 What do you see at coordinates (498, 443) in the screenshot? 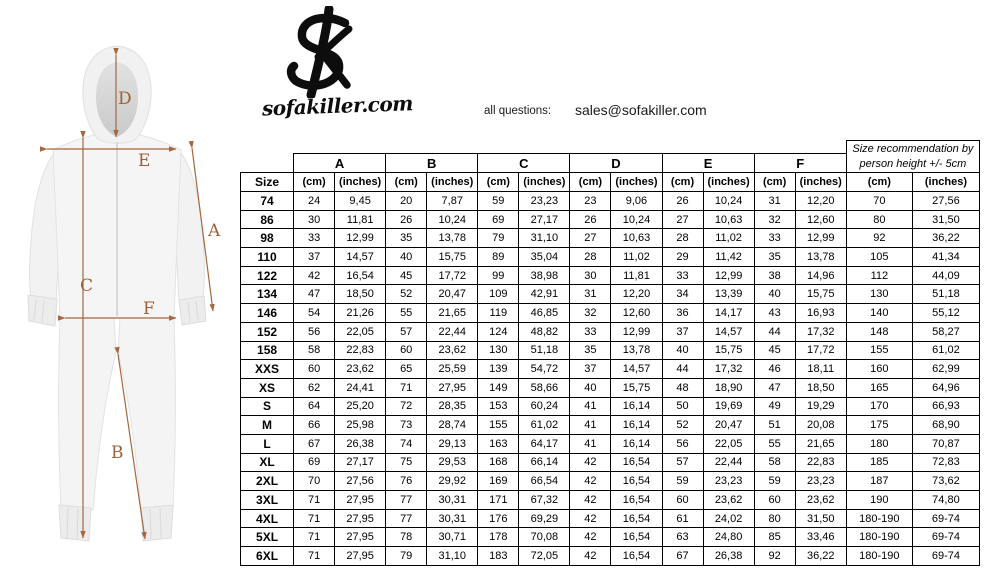
I see `value-cell: 163` at bounding box center [498, 443].